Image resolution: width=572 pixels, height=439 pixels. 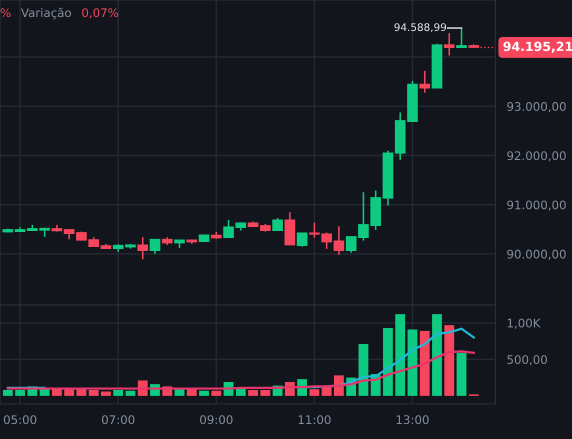 I want to click on ref-line-label: 94.195,21, so click(x=537, y=47).